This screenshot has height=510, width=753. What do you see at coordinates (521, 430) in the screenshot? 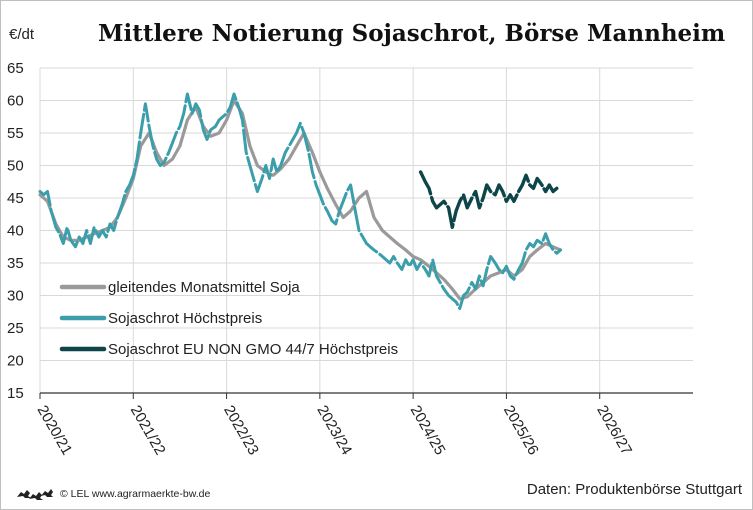
I see `x-tick-label: 2025/26` at bounding box center [521, 430].